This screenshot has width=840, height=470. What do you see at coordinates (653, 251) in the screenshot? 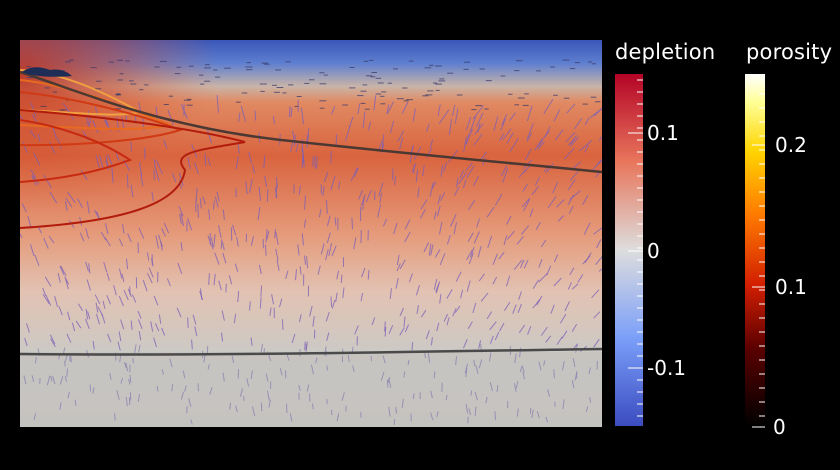
I see `depletion-label-mid: 0` at bounding box center [653, 251].